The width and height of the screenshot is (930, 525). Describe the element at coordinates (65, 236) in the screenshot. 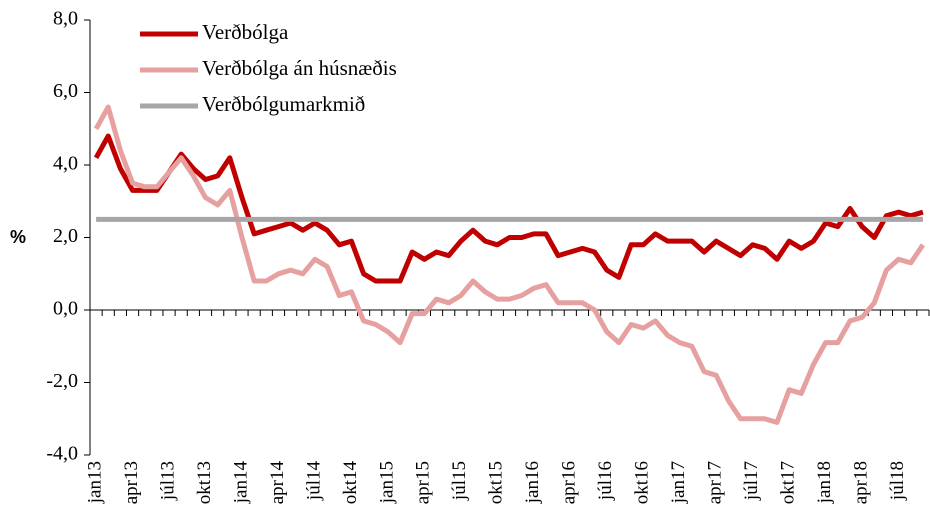

I see `y-tick-label: 2,0` at that location.